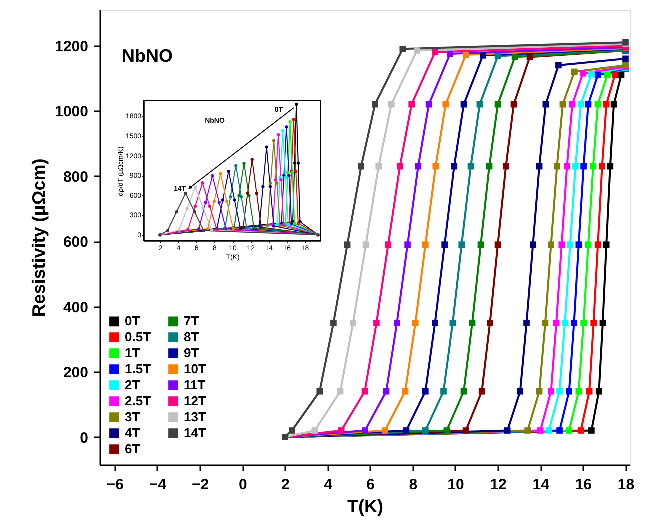 This screenshot has width=648, height=531. I want to click on annotation: NbNO, so click(147, 56).